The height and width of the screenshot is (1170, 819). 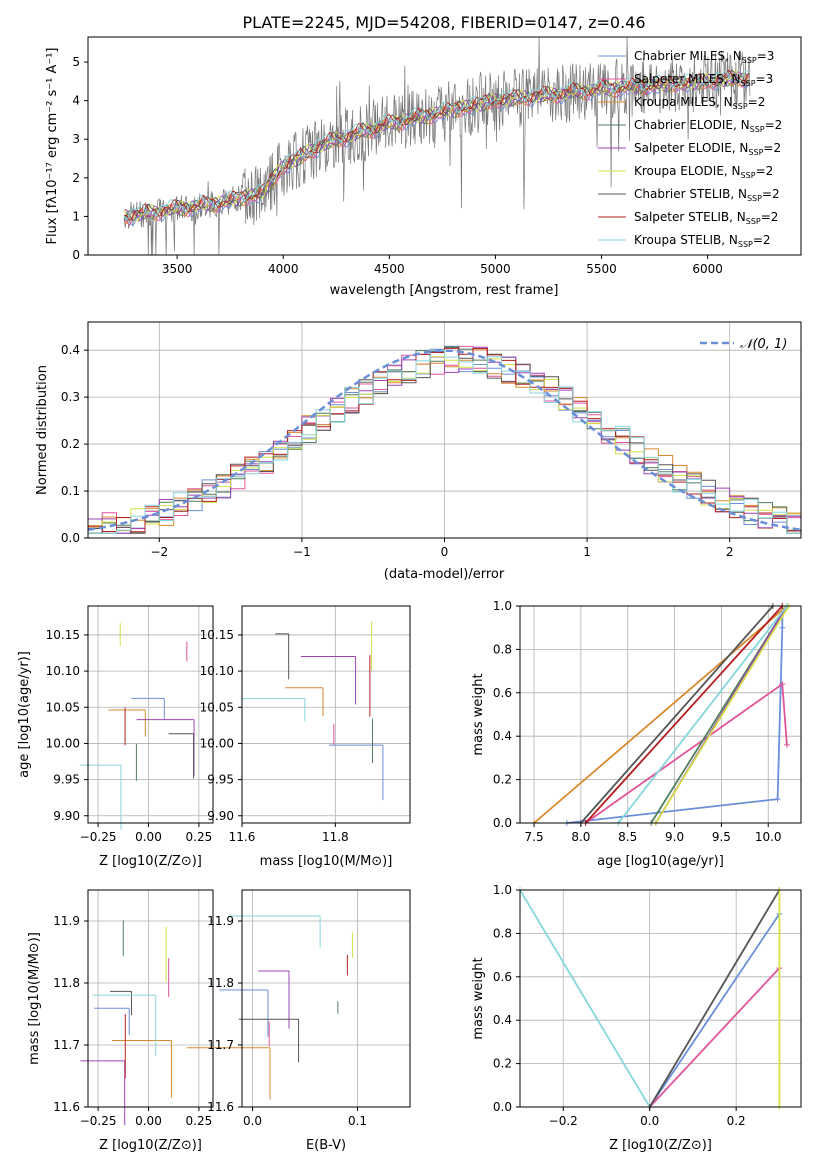 I want to click on x-tick-label: 4500, so click(x=389, y=269).